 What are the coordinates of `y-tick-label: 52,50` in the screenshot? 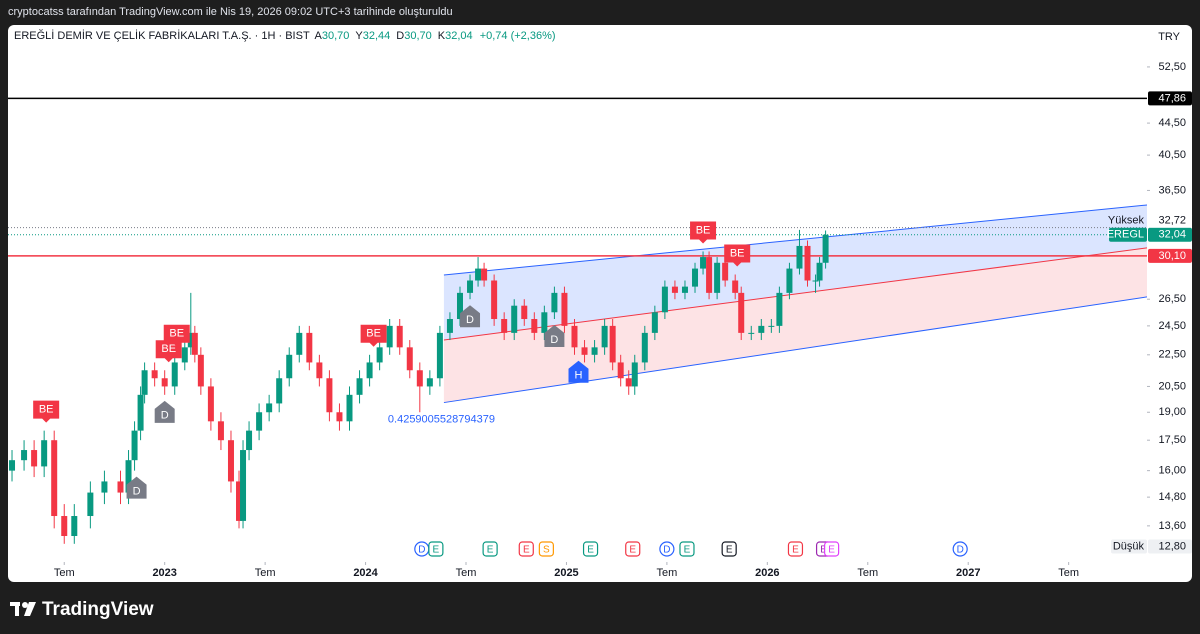 It's located at (1172, 67).